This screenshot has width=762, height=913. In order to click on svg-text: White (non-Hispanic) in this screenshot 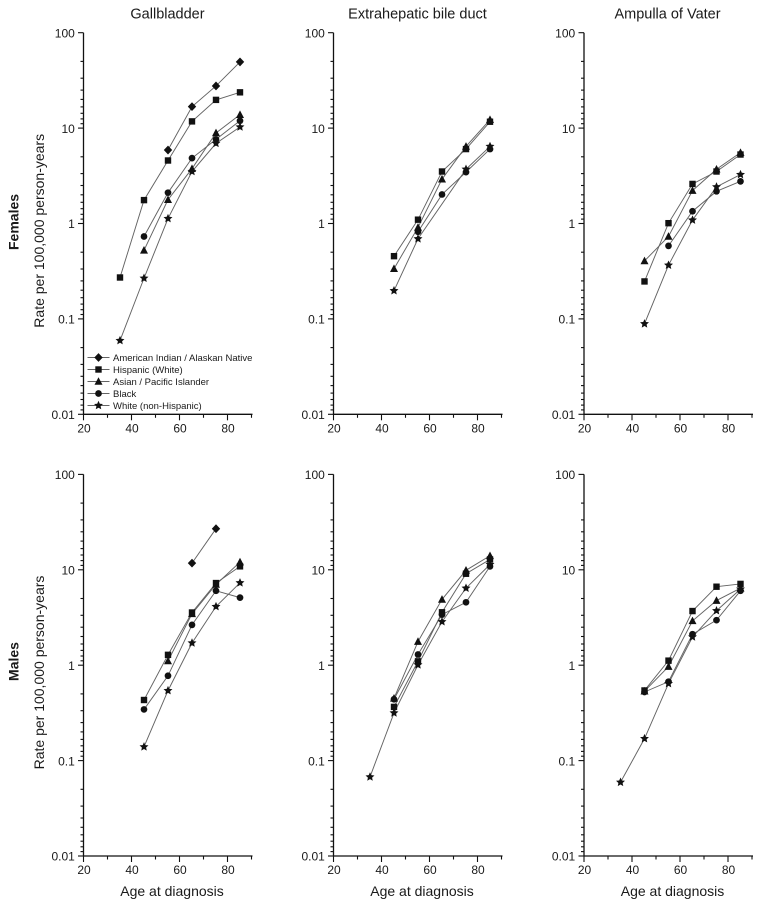, I will do `click(157, 406)`.